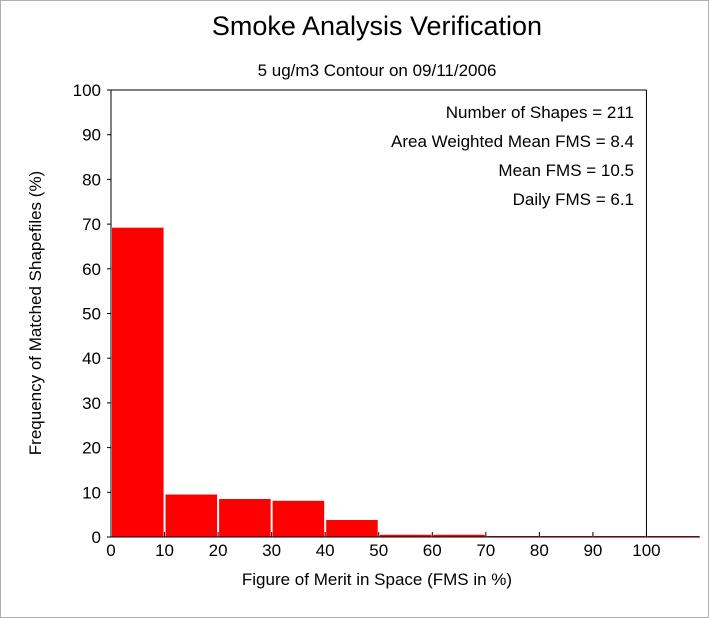 The image size is (709, 618). Describe the element at coordinates (592, 550) in the screenshot. I see `x-tick-label-9: 90` at that location.